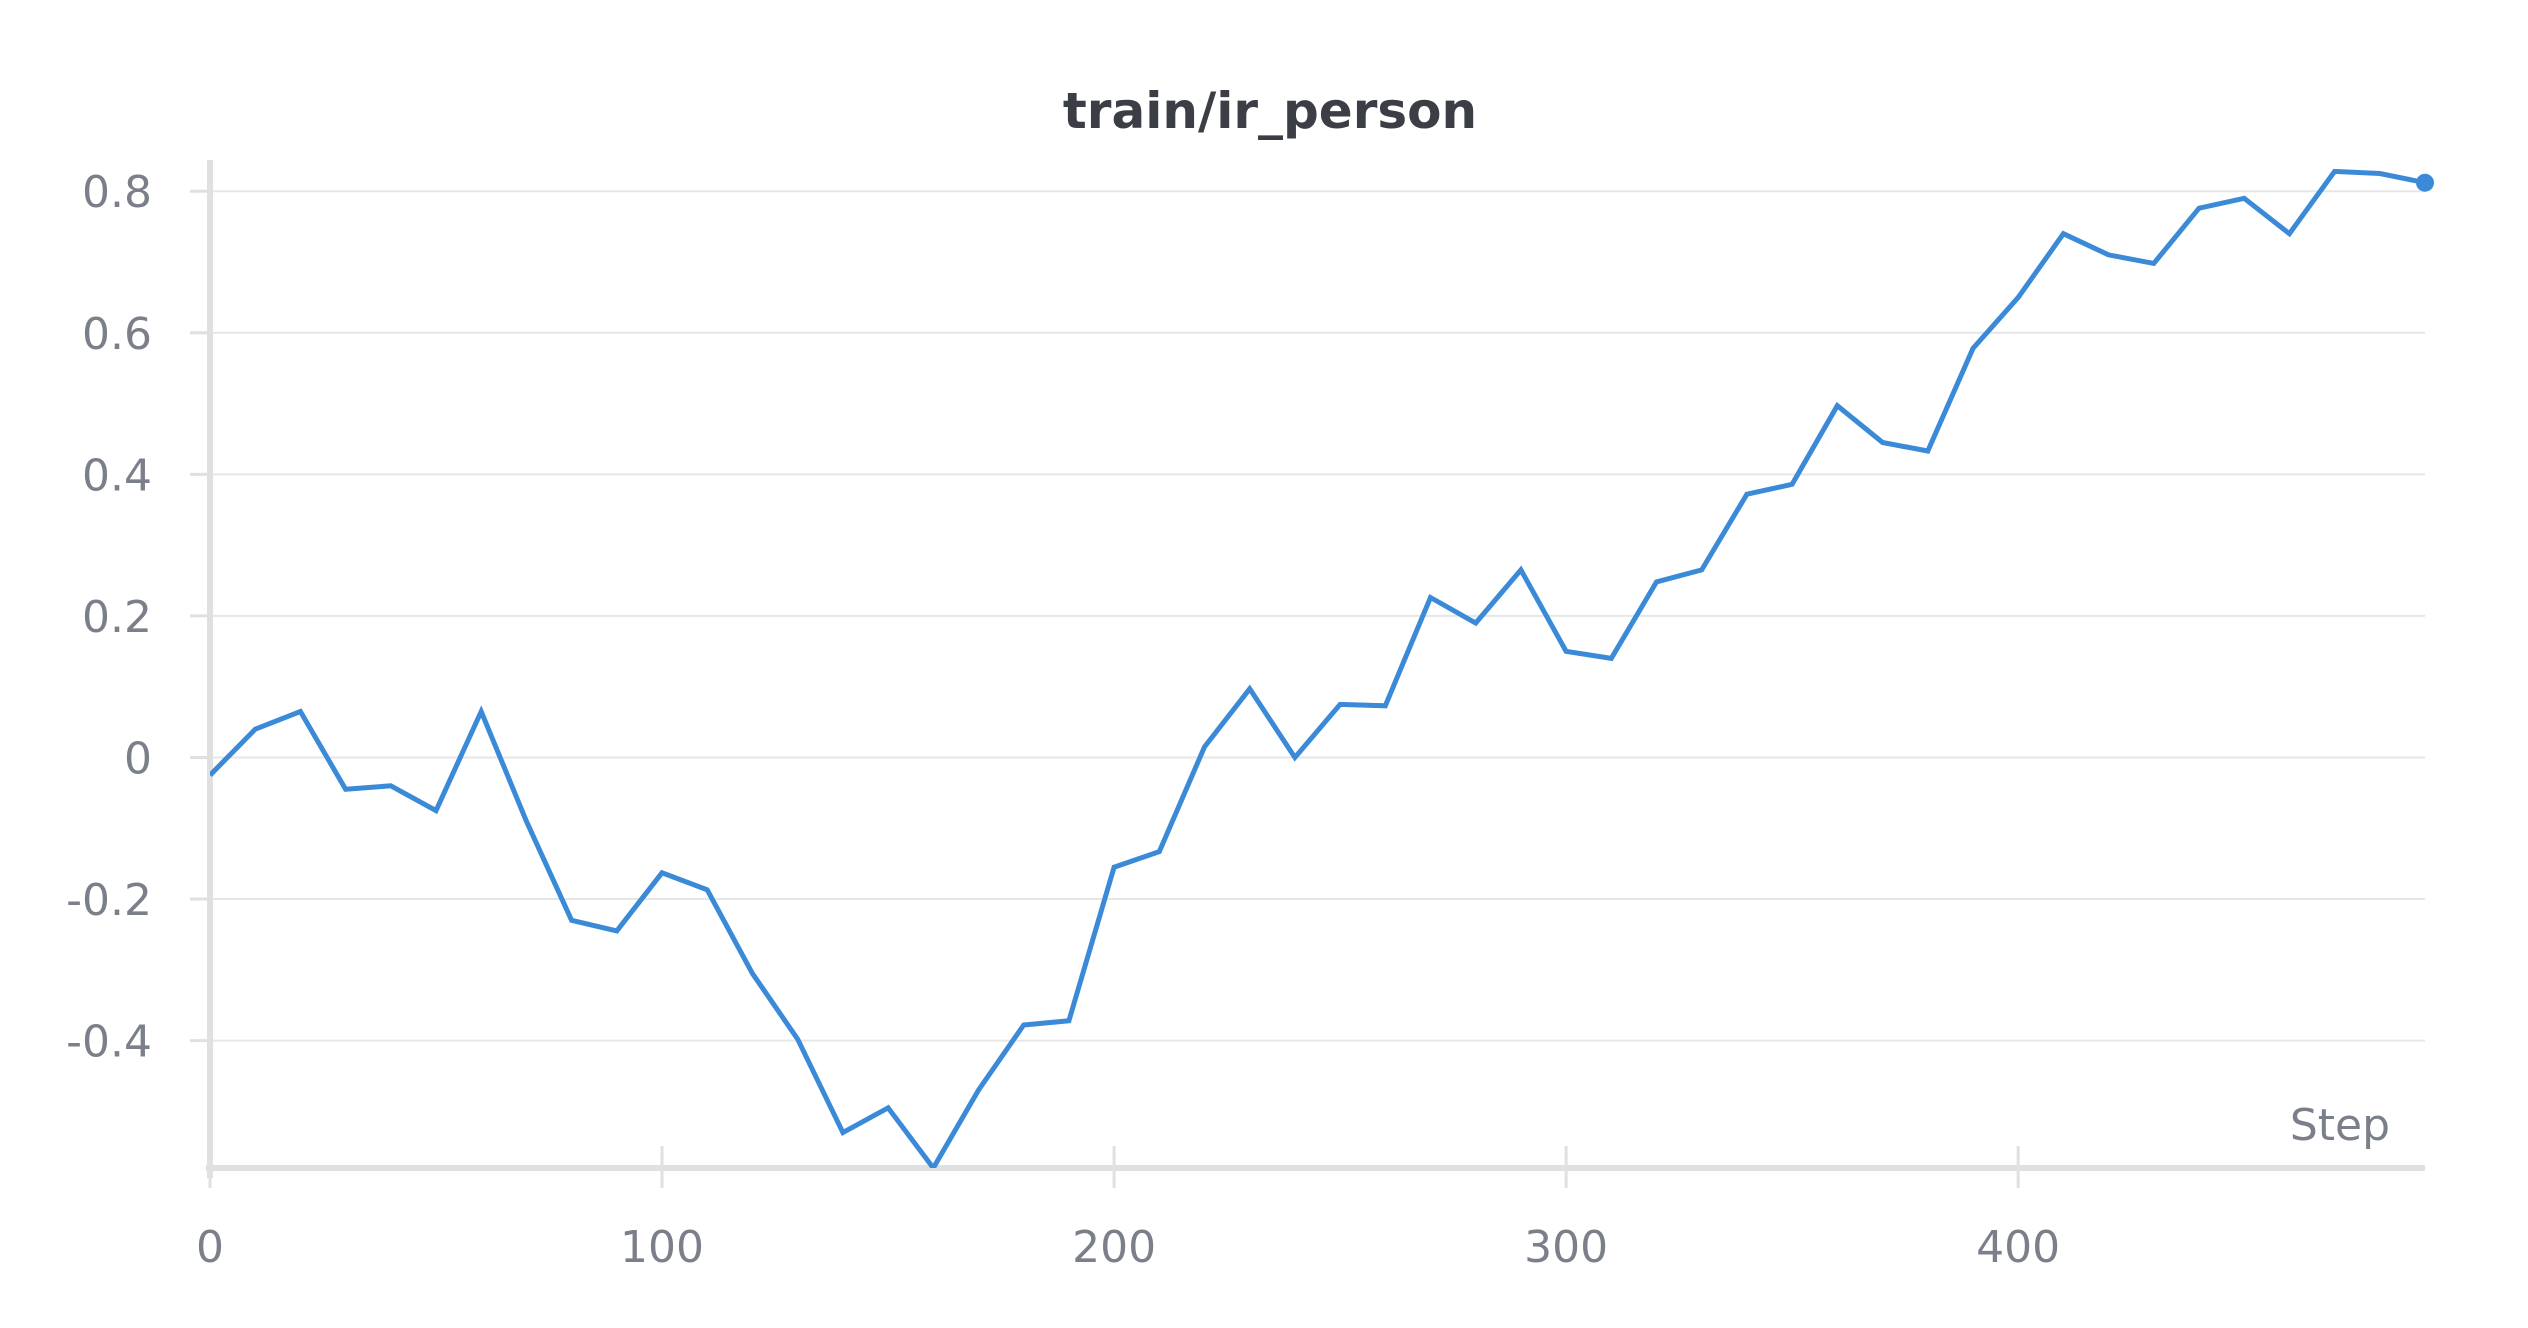 This screenshot has width=2528, height=1328. I want to click on x-tick-label: 300, so click(1566, 1247).